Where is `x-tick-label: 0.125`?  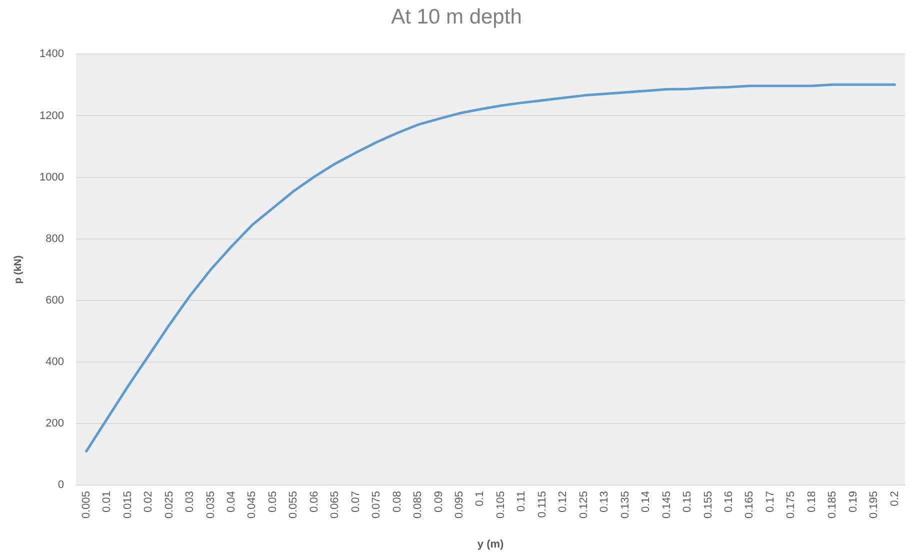 x-tick-label: 0.125 is located at coordinates (584, 505).